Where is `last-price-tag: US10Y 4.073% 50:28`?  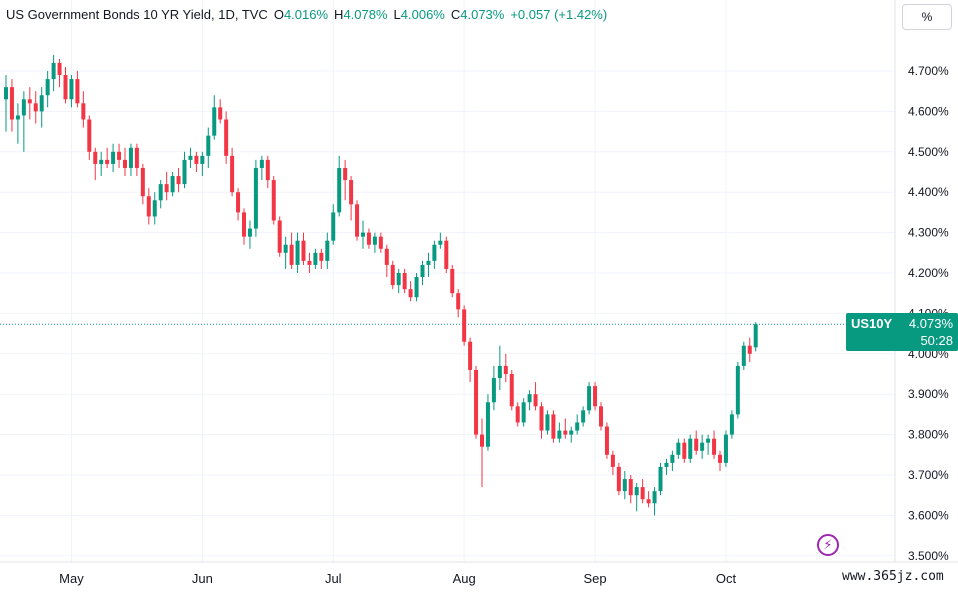 last-price-tag: US10Y 4.073% 50:28 is located at coordinates (902, 332).